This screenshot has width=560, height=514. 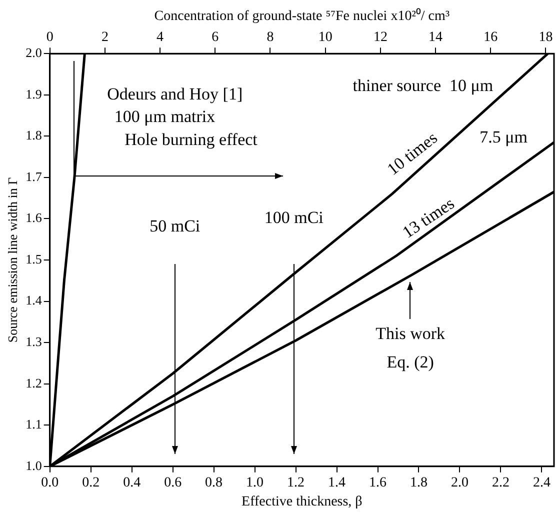 What do you see at coordinates (191, 139) in the screenshot?
I see `annotation: Hole burning effect` at bounding box center [191, 139].